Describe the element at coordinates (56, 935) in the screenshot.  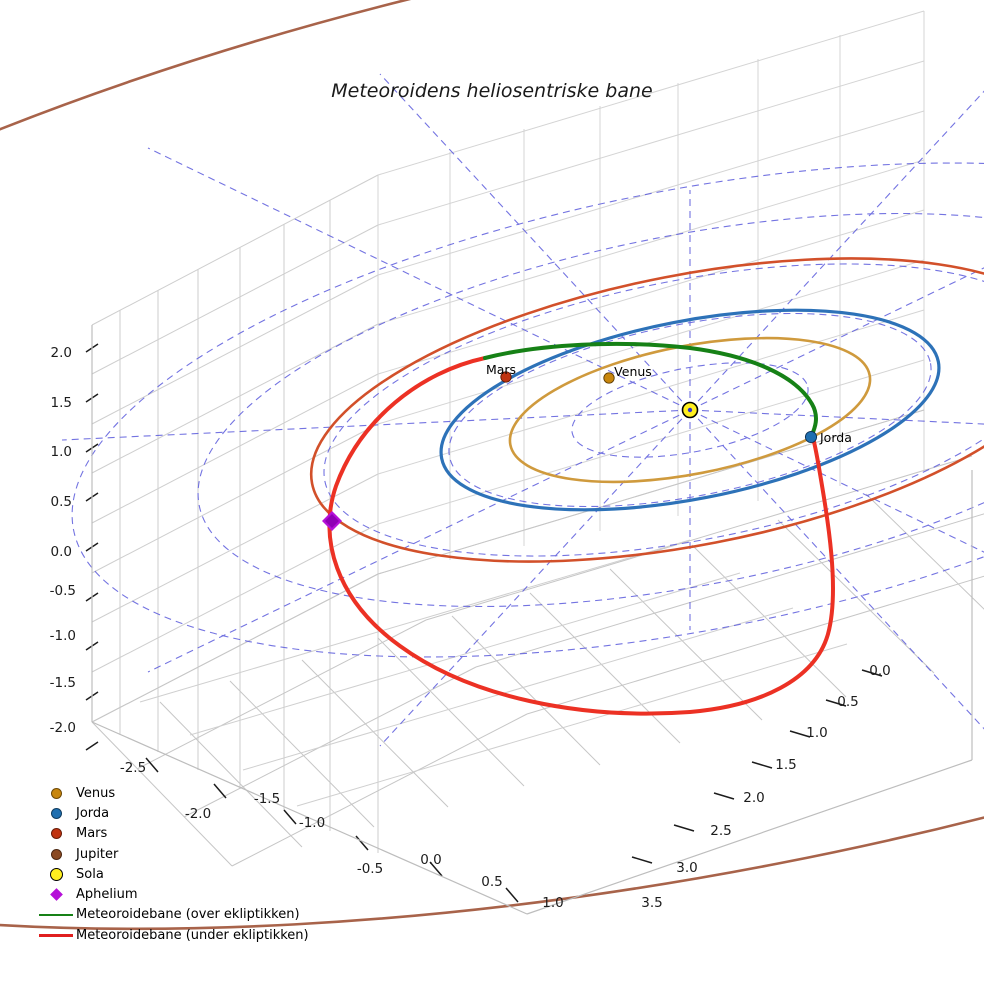
I see `red-line-icon` at that location.